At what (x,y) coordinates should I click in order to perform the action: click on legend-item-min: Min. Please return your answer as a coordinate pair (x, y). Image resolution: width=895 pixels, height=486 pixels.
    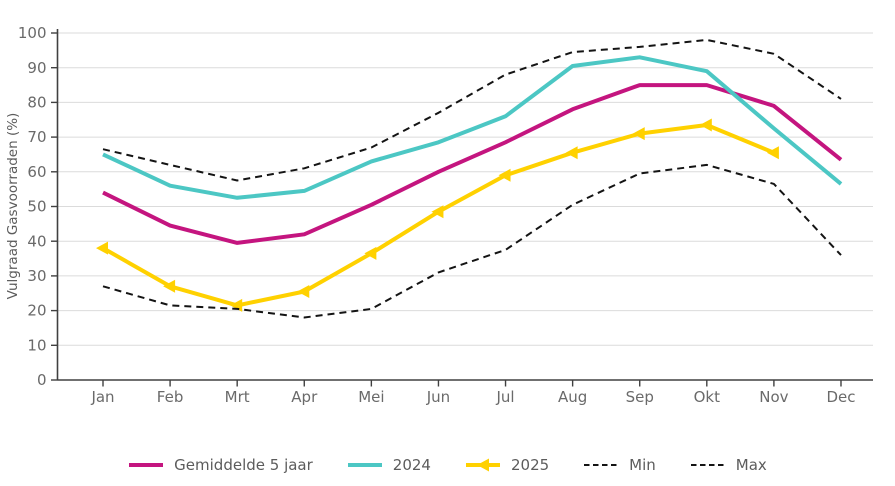
    Looking at the image, I should click on (619, 465).